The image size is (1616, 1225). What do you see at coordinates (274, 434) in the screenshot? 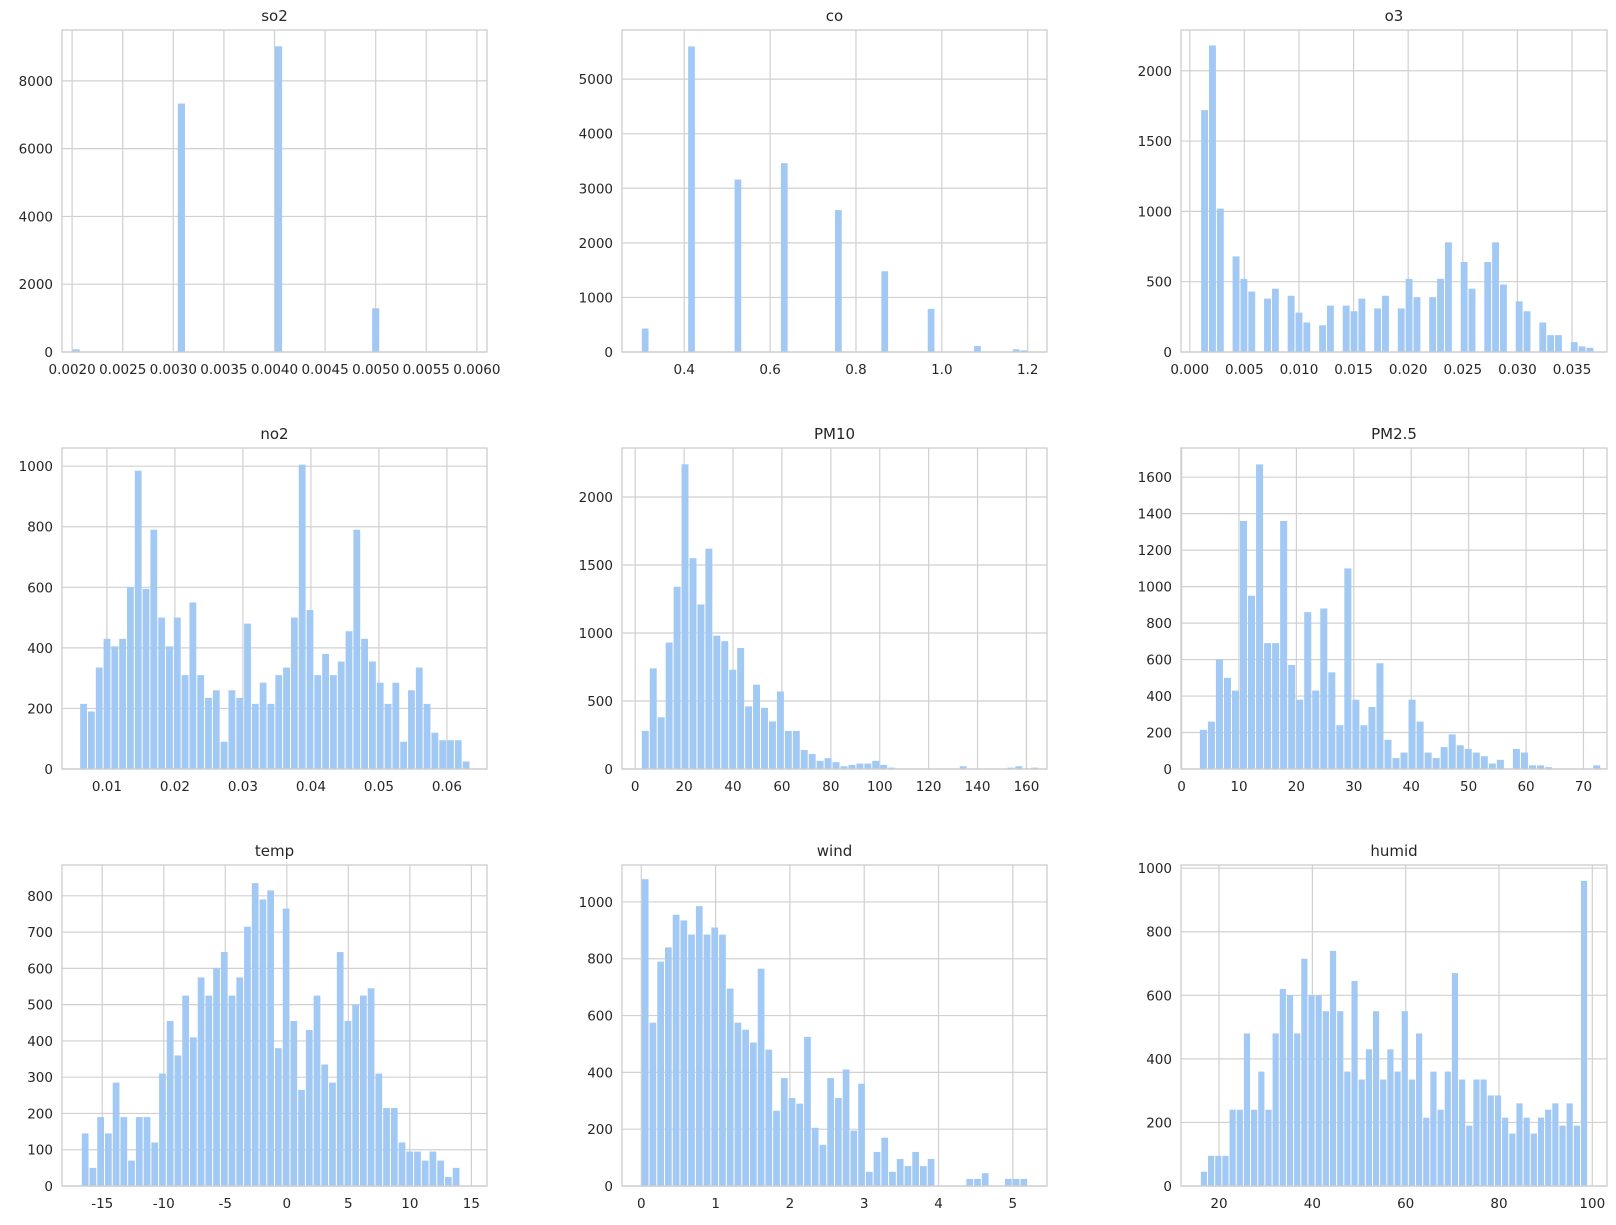
I see `subplot-title: no2` at bounding box center [274, 434].